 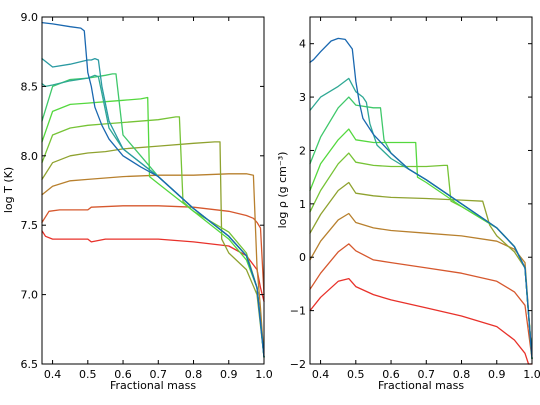 What do you see at coordinates (30, 86) in the screenshot?
I see `temperature-ytick-label: 8.5` at bounding box center [30, 86].